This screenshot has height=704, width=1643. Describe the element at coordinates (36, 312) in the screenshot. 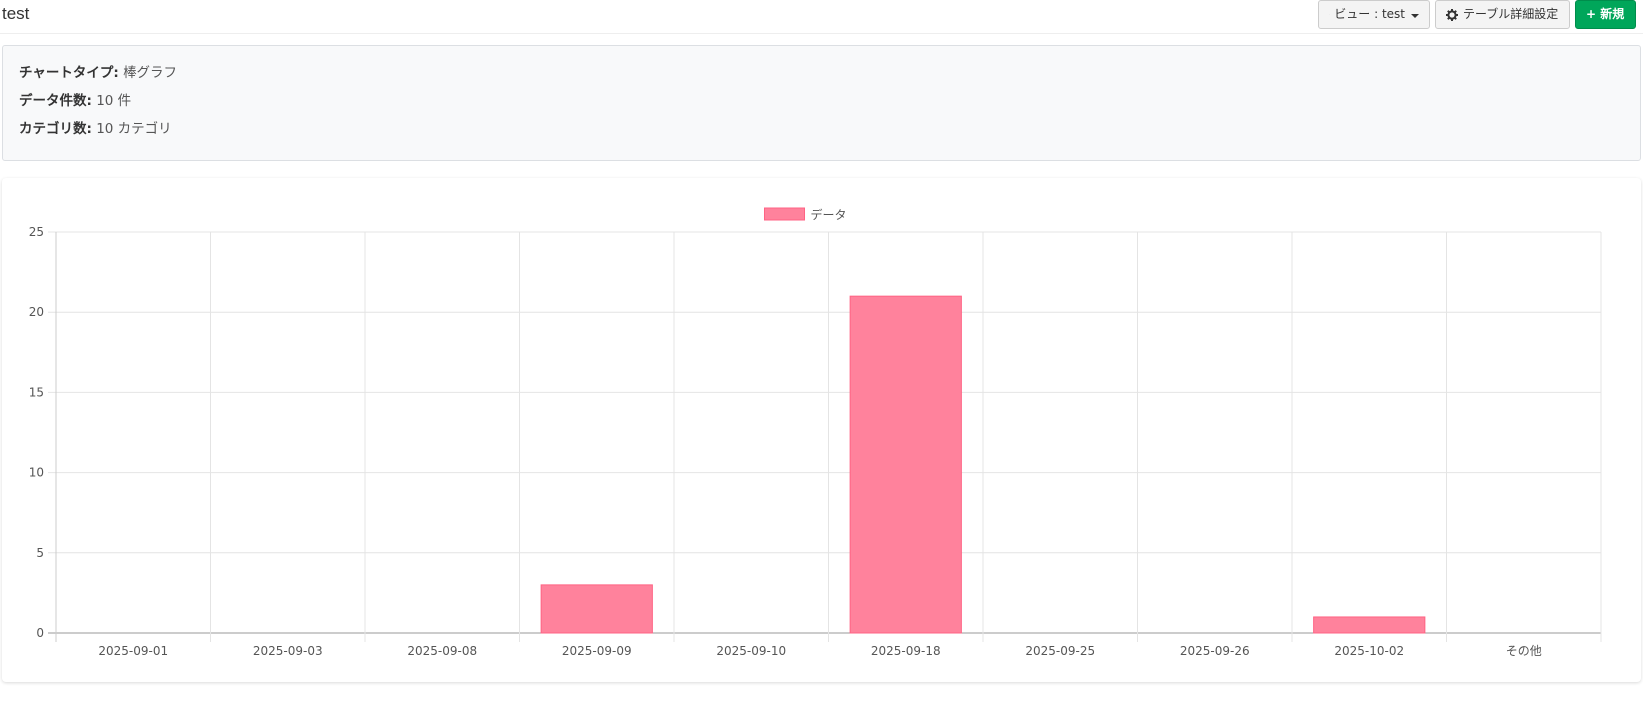

I see `y-tick-label: 20` at that location.